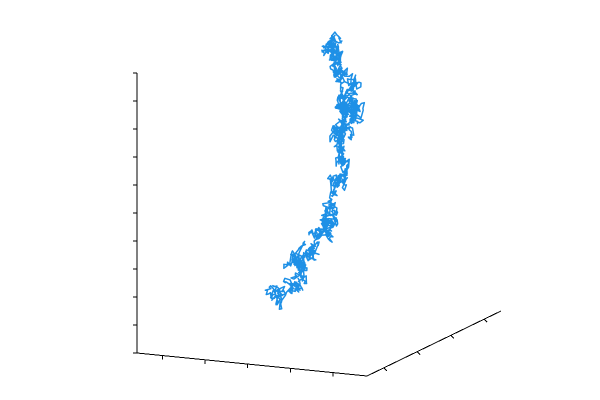  Describe the element at coordinates (252, 364) in the screenshot. I see `x-axis-line` at that location.